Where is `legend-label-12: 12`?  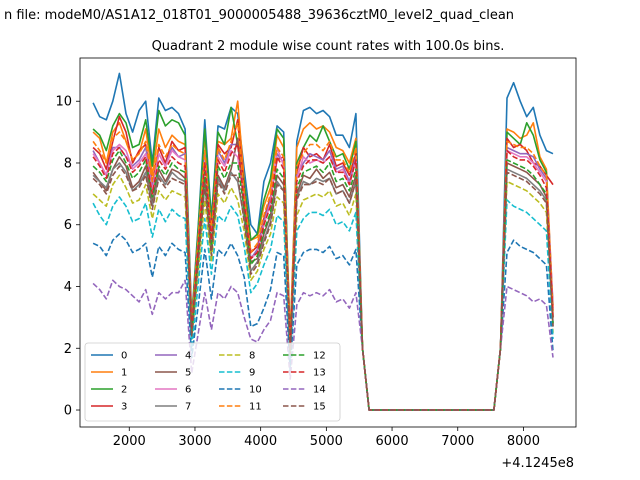
legend-label-12: 12 is located at coordinates (319, 356).